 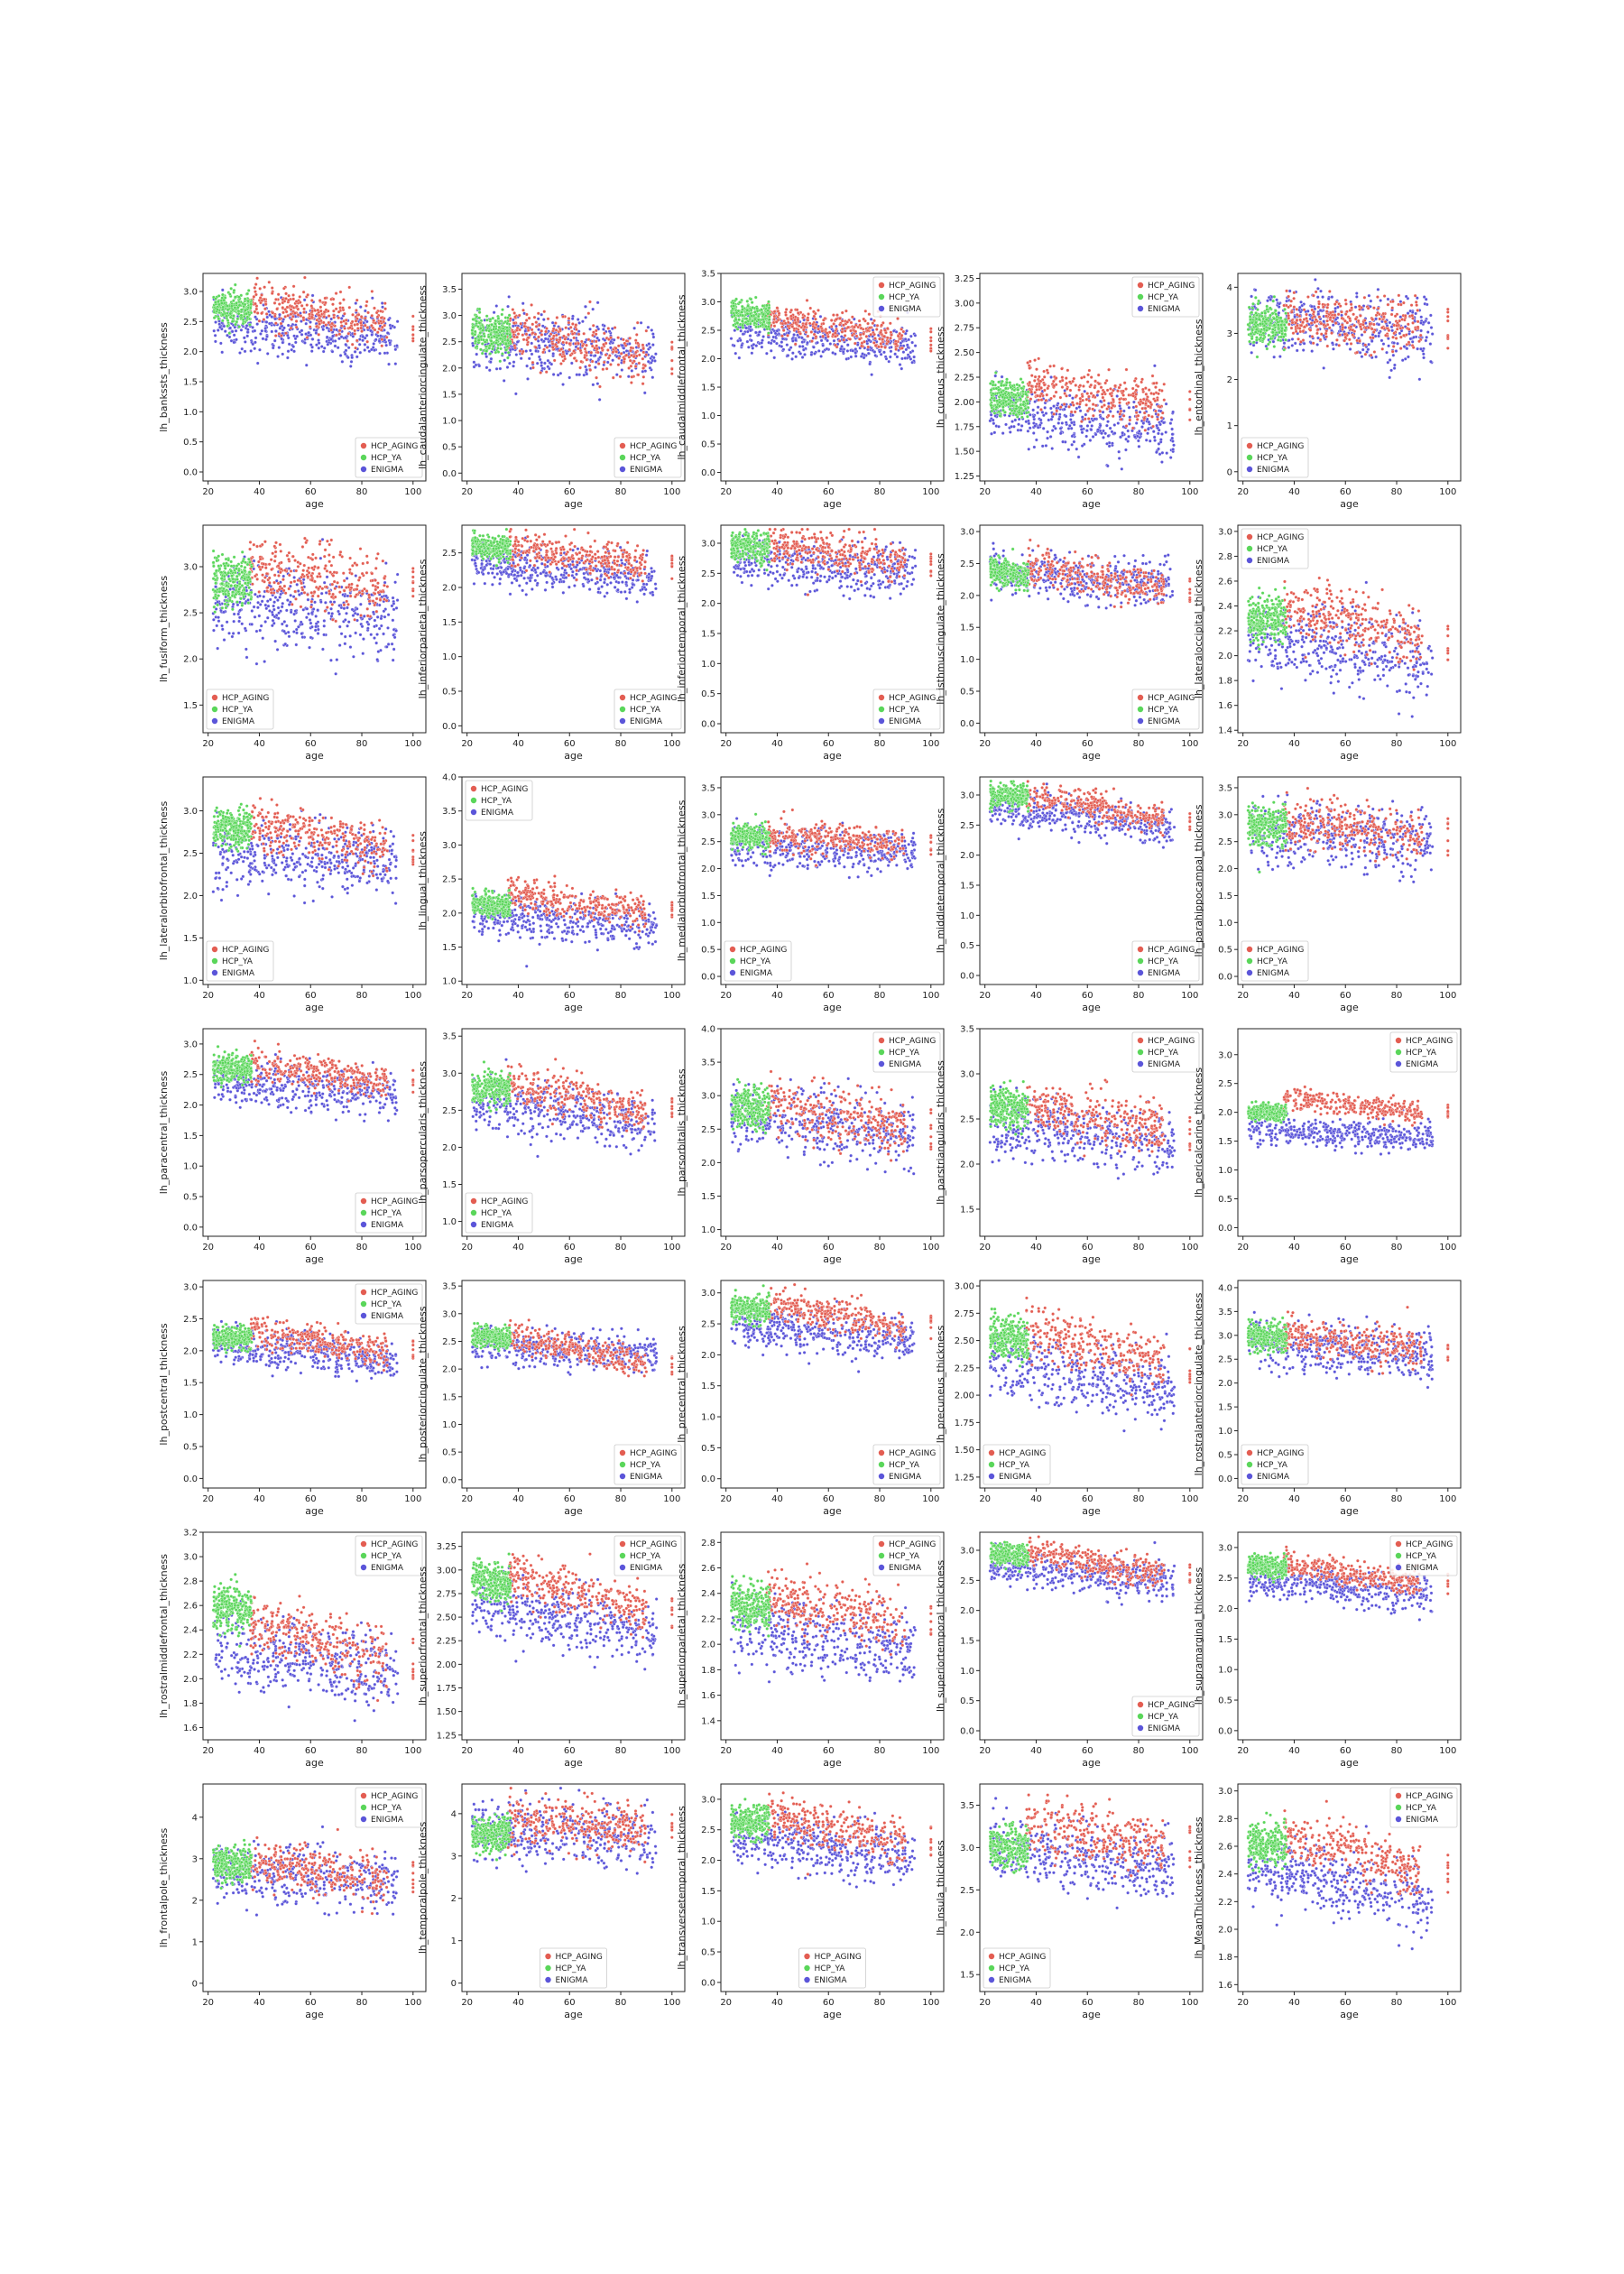 I want to click on x-tick-label: 60, so click(x=829, y=492).